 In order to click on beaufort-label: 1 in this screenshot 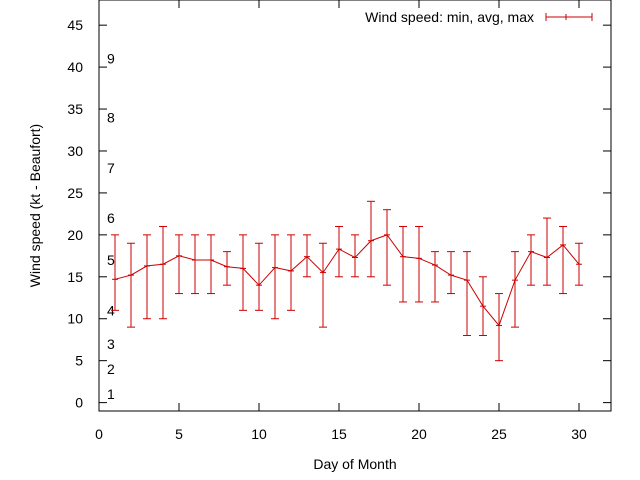, I will do `click(111, 394)`.